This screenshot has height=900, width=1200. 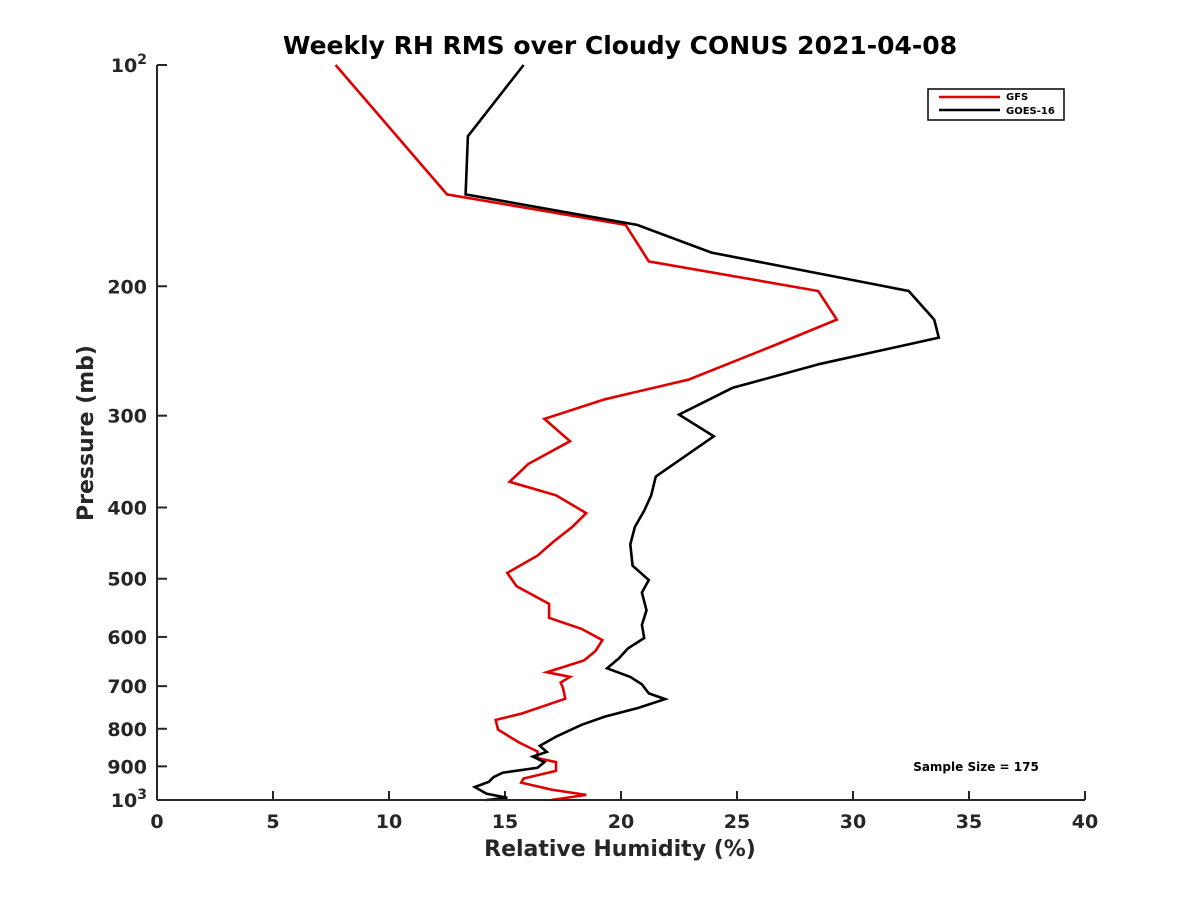 What do you see at coordinates (621, 822) in the screenshot?
I see `x-tick-label: 20` at bounding box center [621, 822].